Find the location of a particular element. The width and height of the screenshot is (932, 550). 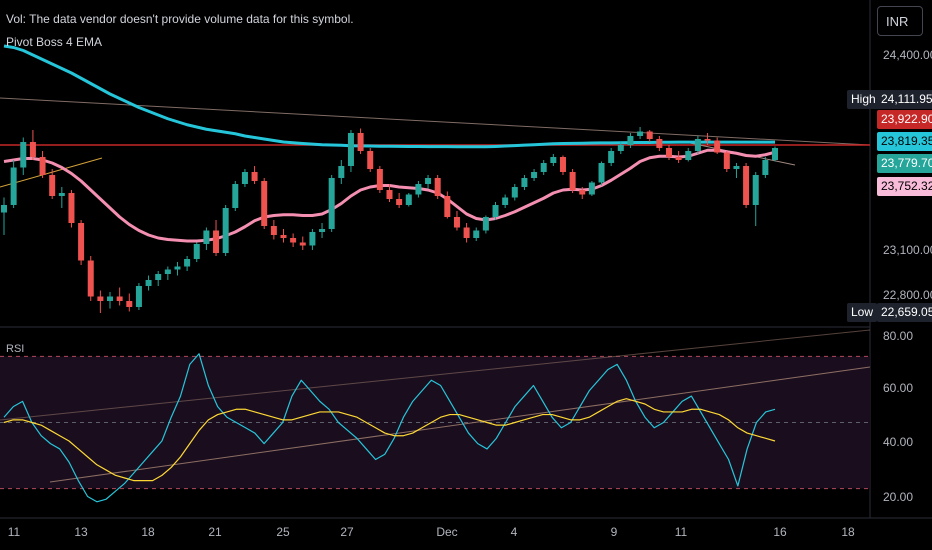

support-trendline is located at coordinates (51, 172).